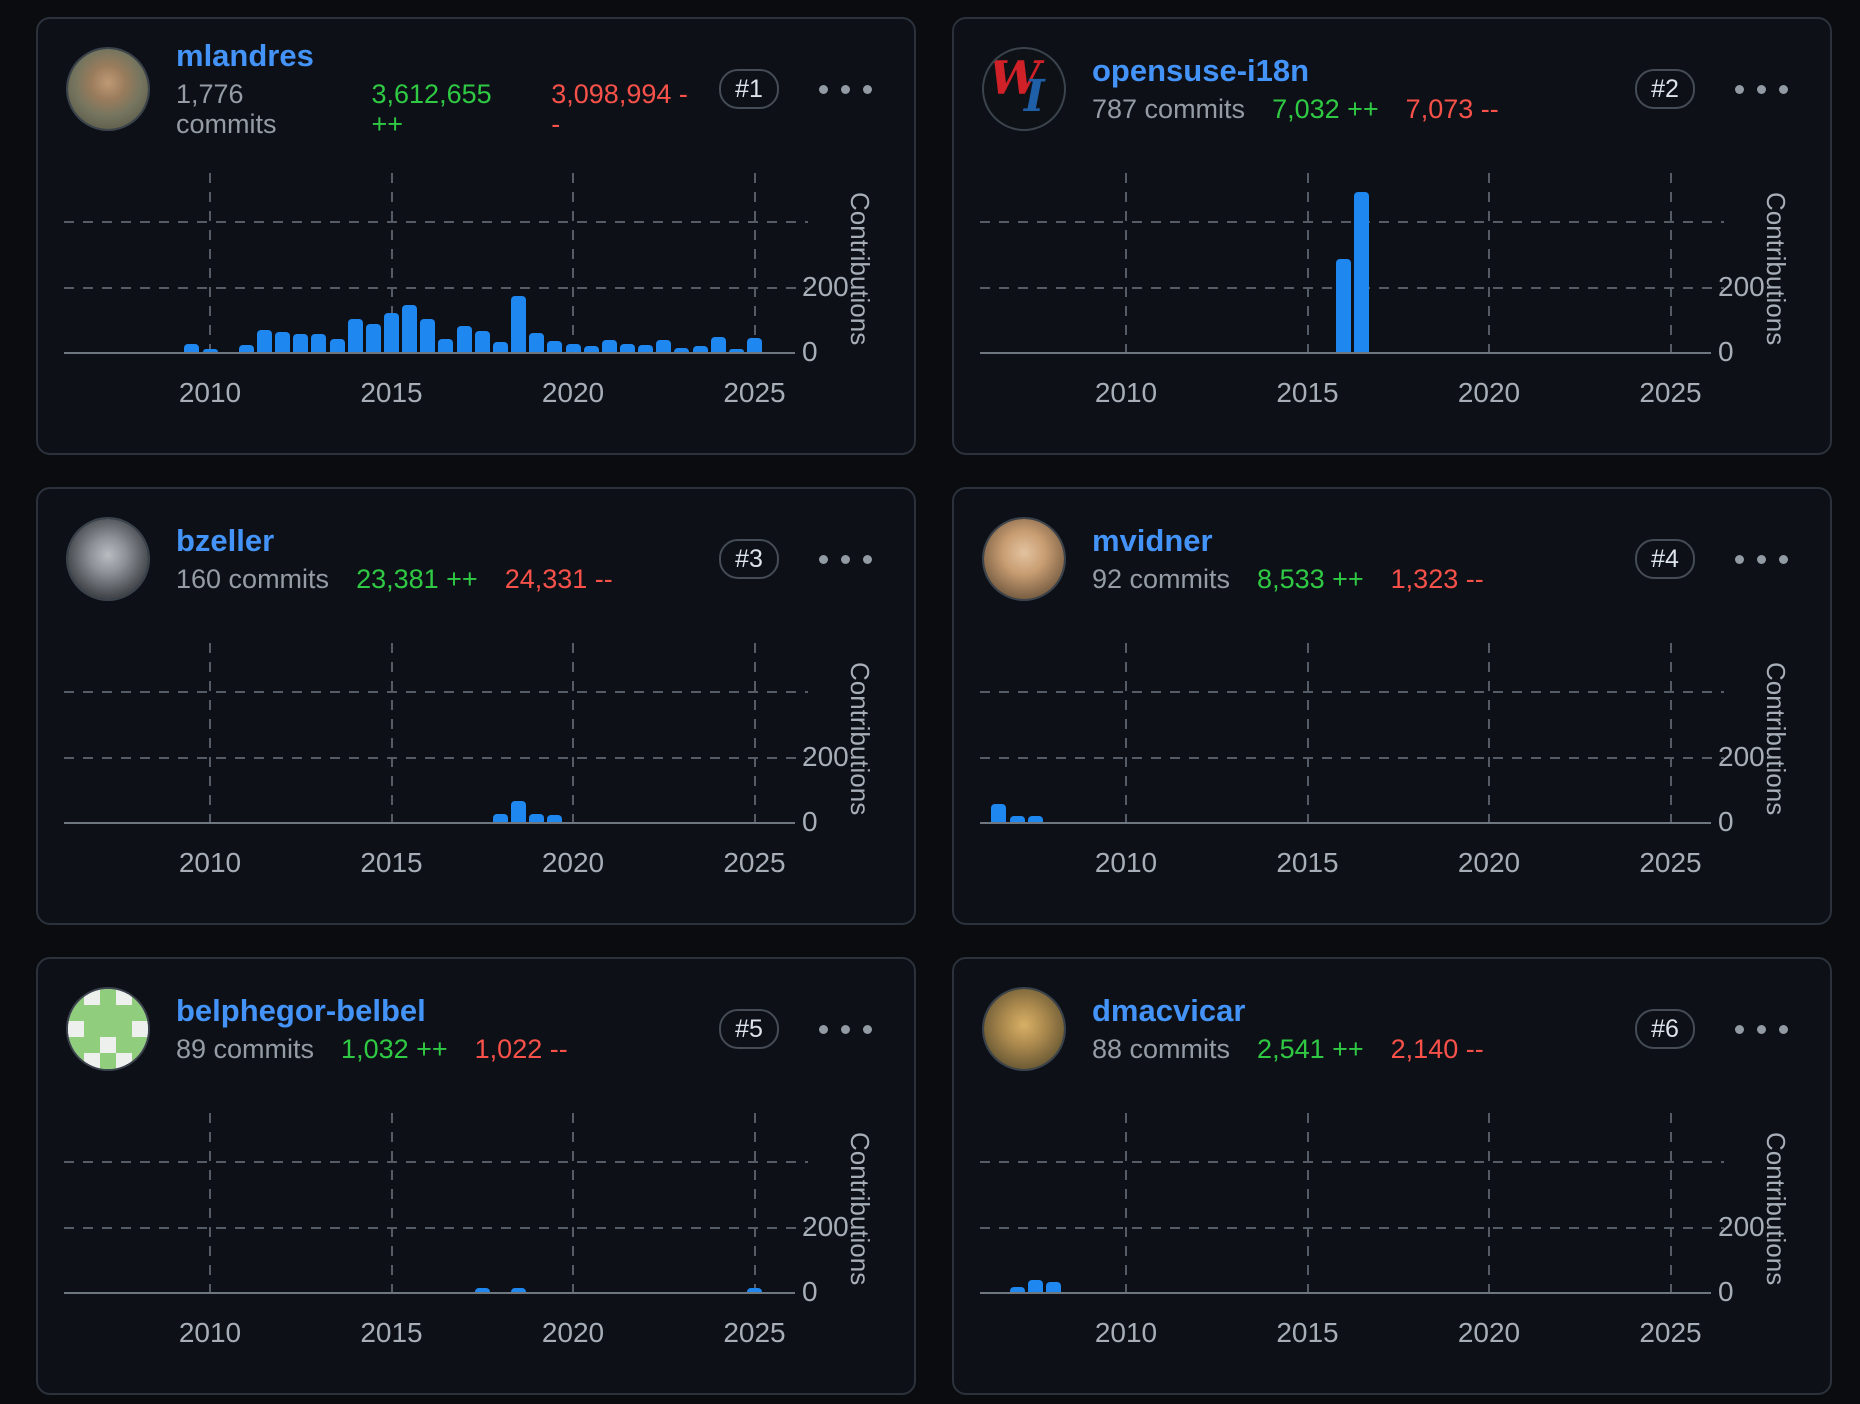 This screenshot has height=1404, width=1860. I want to click on rank-badge: #2, so click(1665, 89).